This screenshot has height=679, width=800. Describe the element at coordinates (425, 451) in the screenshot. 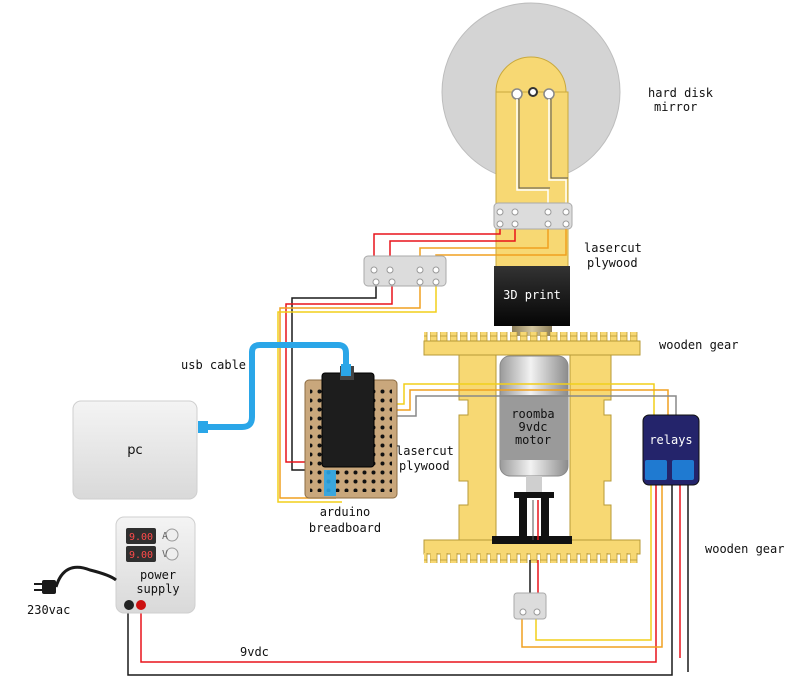

I see `lasercut-mid-label-line1: lasercut` at that location.